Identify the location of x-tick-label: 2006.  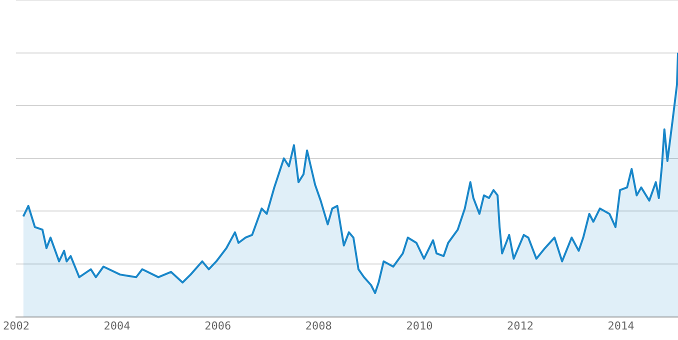
(218, 325).